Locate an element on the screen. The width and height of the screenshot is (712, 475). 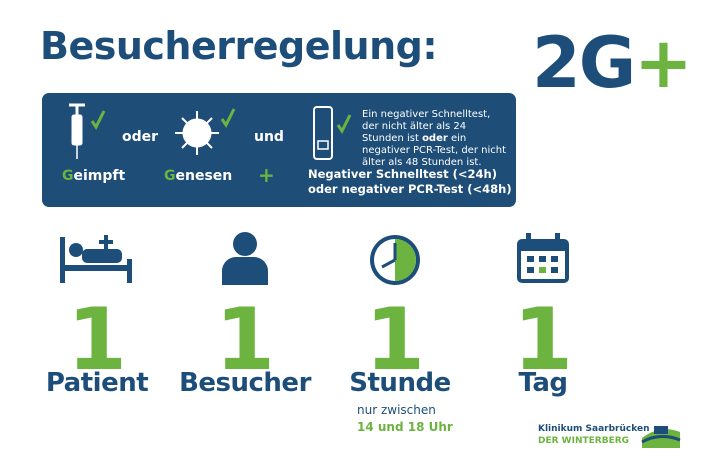
title: Besucherregelung: is located at coordinates (239, 46).